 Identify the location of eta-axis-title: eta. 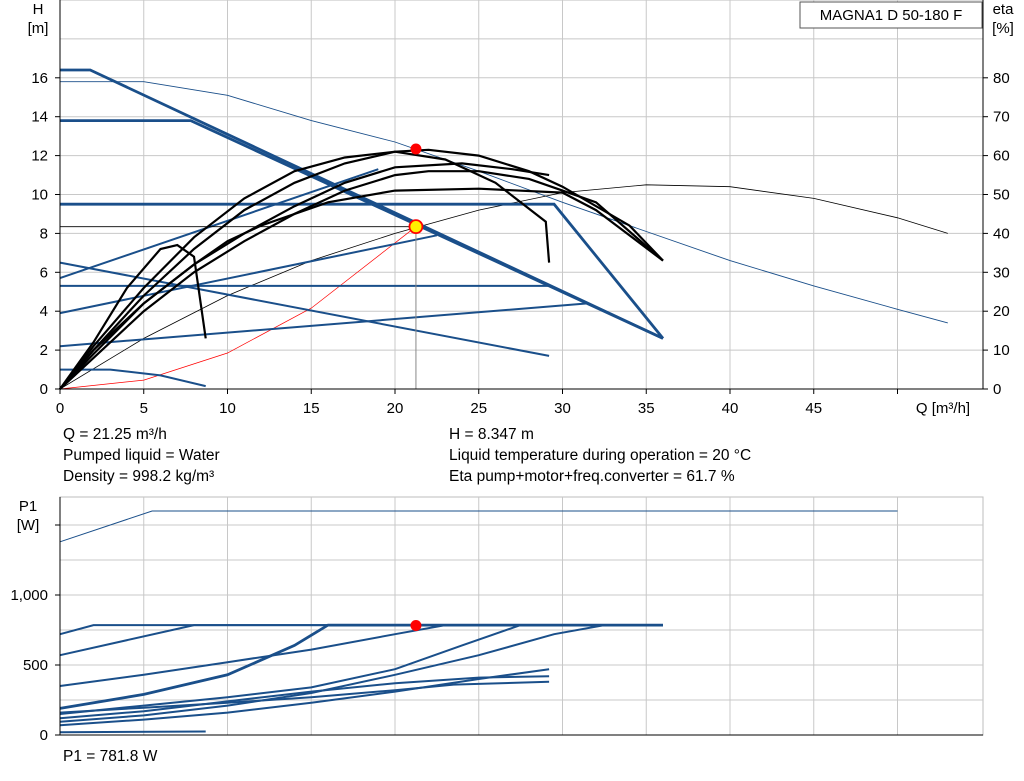
(1004, 9).